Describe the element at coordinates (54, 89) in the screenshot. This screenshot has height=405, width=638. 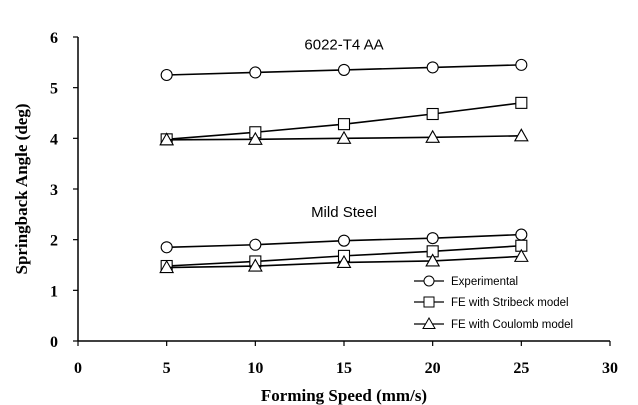
I see `y-tick-label: 5` at that location.